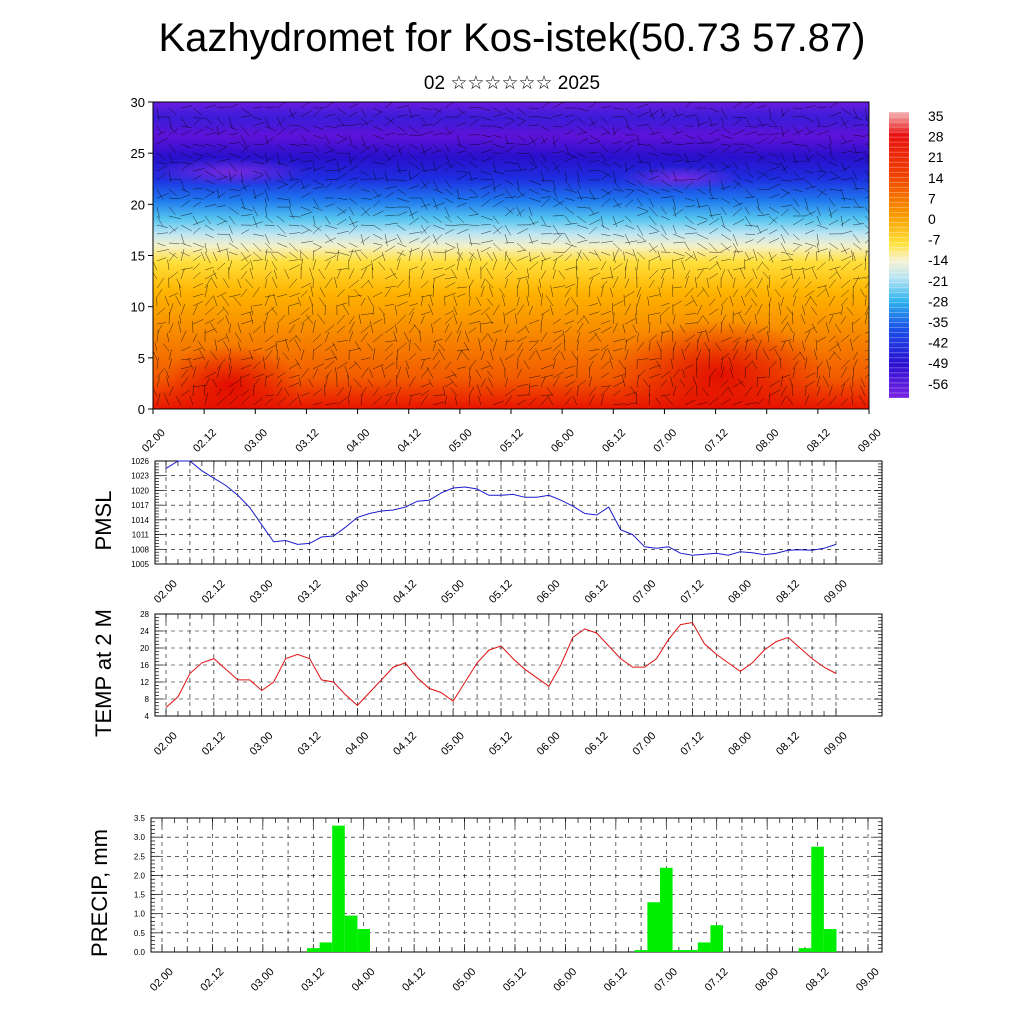 Image resolution: width=1024 pixels, height=1024 pixels. I want to click on y-tick-label: 20, so click(144, 648).